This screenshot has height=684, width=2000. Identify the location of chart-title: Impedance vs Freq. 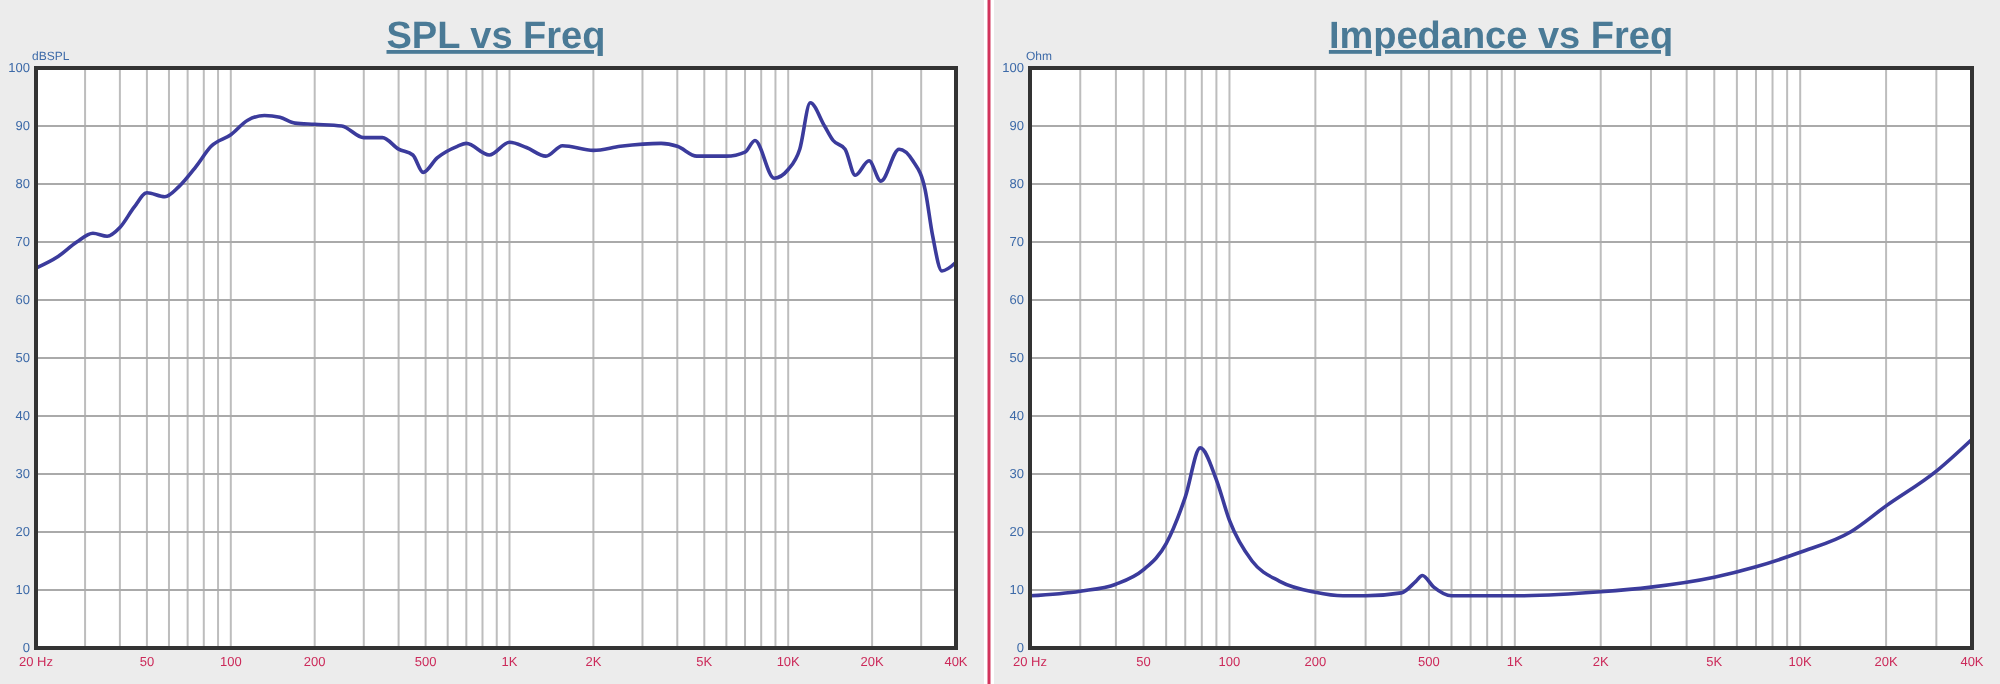
(1501, 37).